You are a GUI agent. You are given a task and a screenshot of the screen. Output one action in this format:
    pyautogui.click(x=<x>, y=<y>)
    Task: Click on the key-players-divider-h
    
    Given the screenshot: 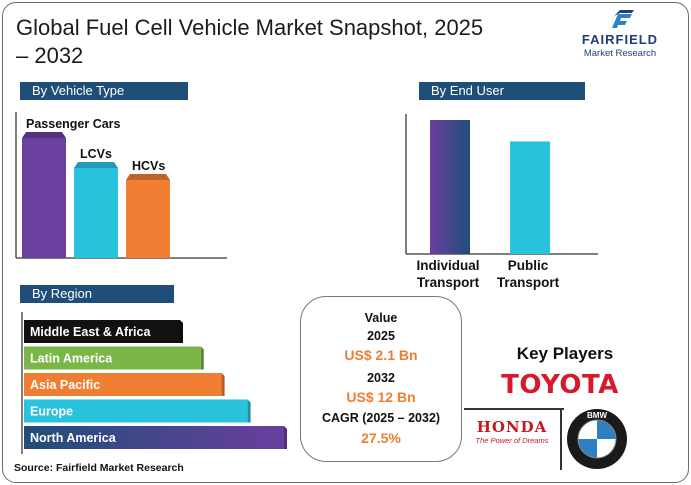 What is the action you would take?
    pyautogui.click(x=514, y=409)
    